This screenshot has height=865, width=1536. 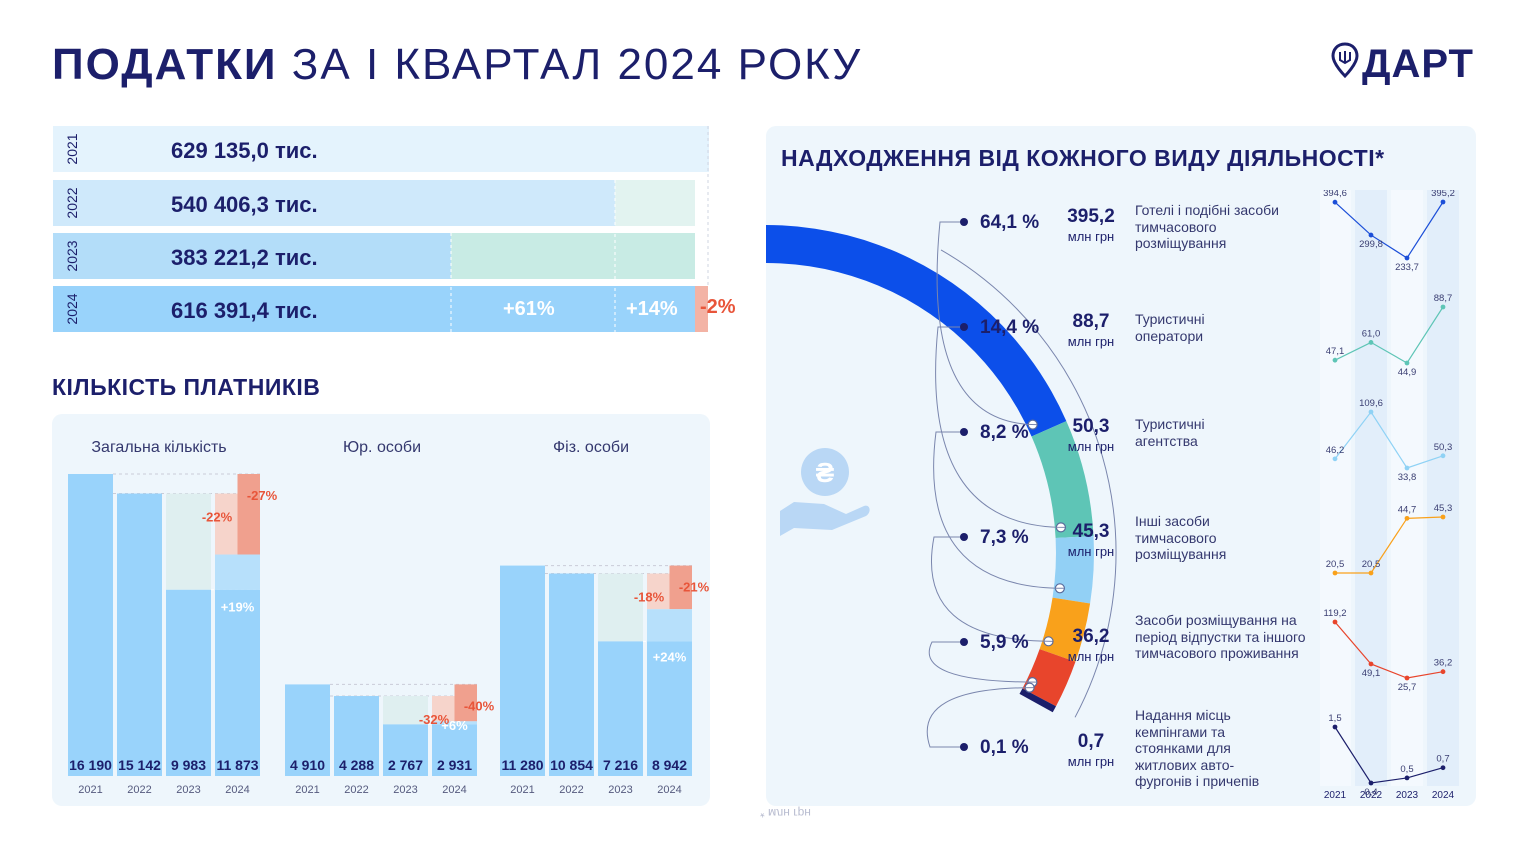 What do you see at coordinates (479, 705) in the screenshot?
I see `decline-label: -40%` at bounding box center [479, 705].